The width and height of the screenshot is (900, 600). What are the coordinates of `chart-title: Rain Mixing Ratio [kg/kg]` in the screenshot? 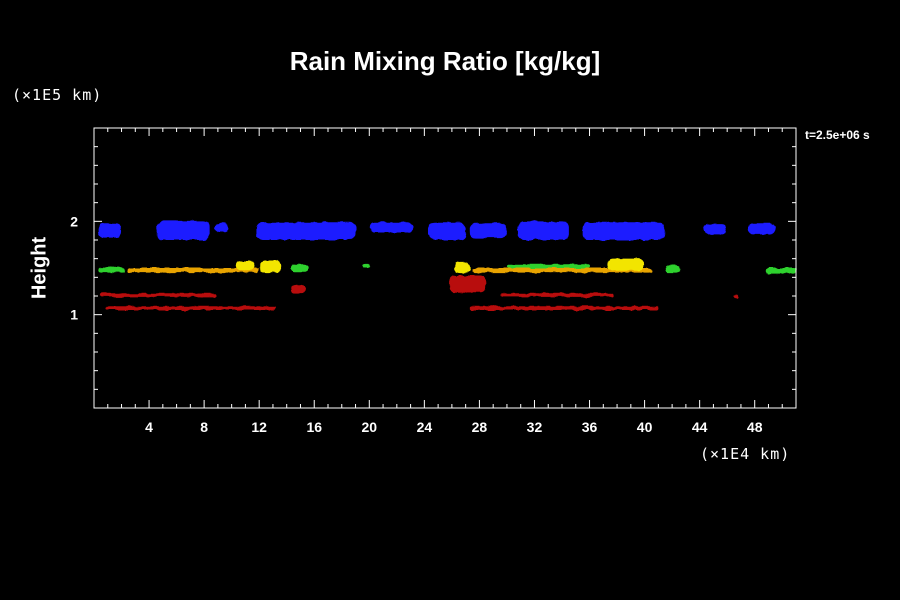 It's located at (445, 61).